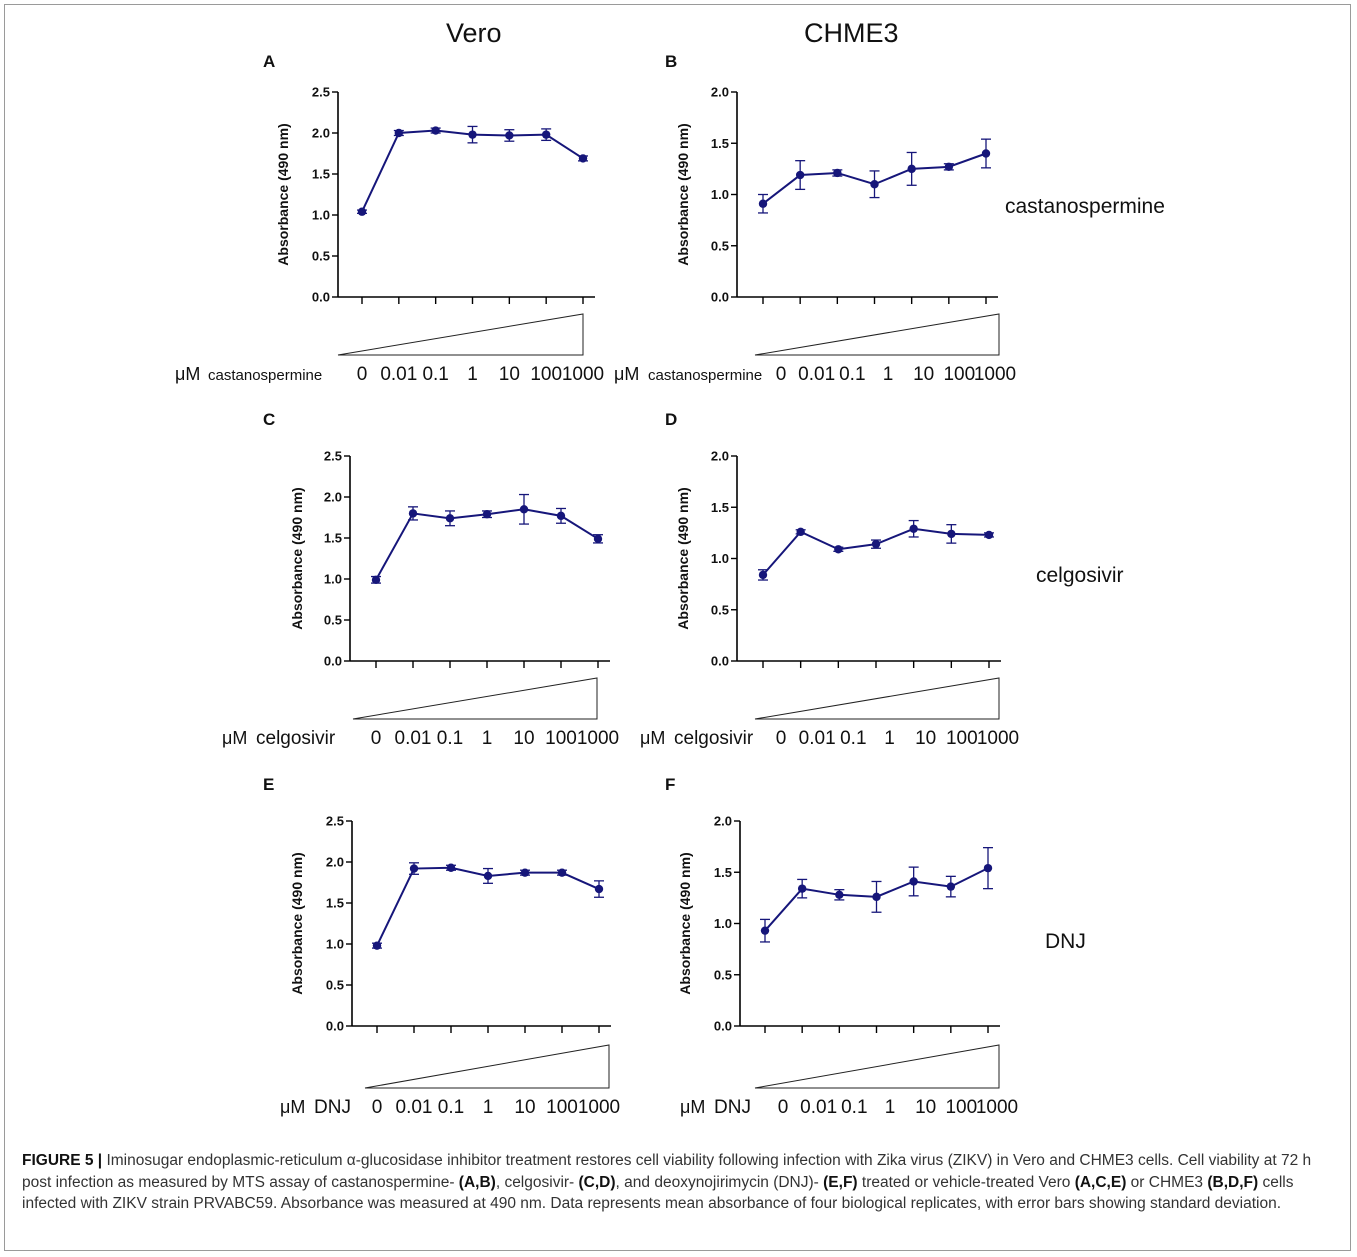 This screenshot has height=1257, width=1357. I want to click on caption-panel-ref: (A,B), so click(477, 1182).